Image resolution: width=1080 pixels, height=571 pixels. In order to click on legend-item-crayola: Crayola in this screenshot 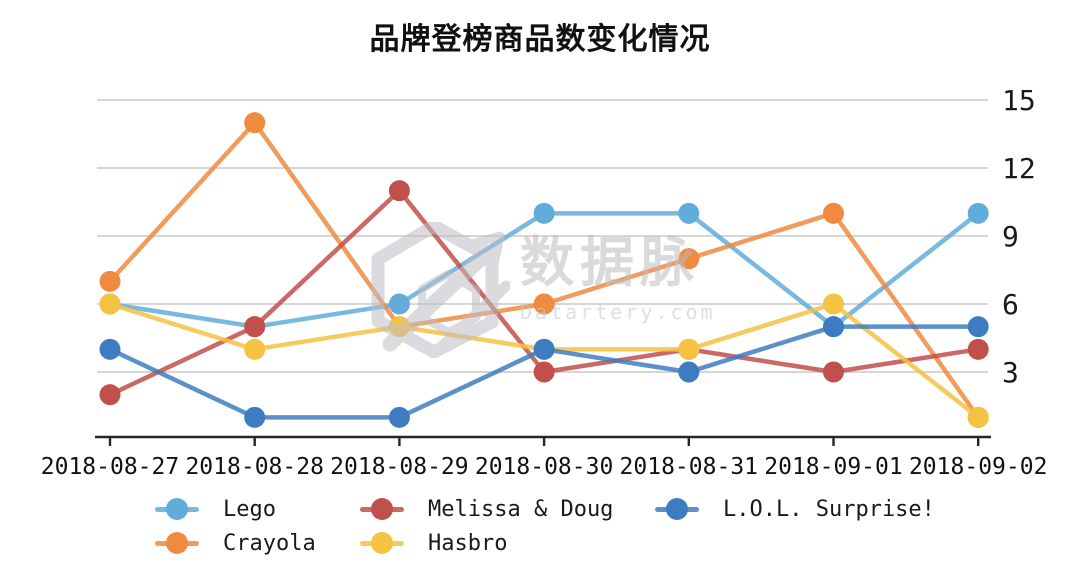, I will do `click(235, 543)`.